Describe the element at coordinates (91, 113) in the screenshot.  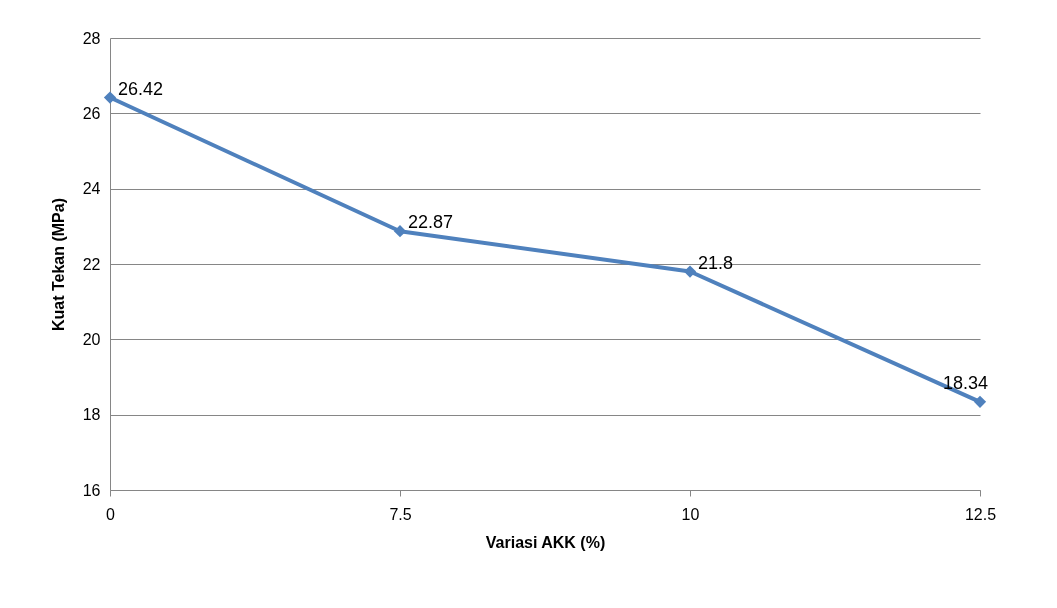
I see `y-tick-label: 26` at that location.